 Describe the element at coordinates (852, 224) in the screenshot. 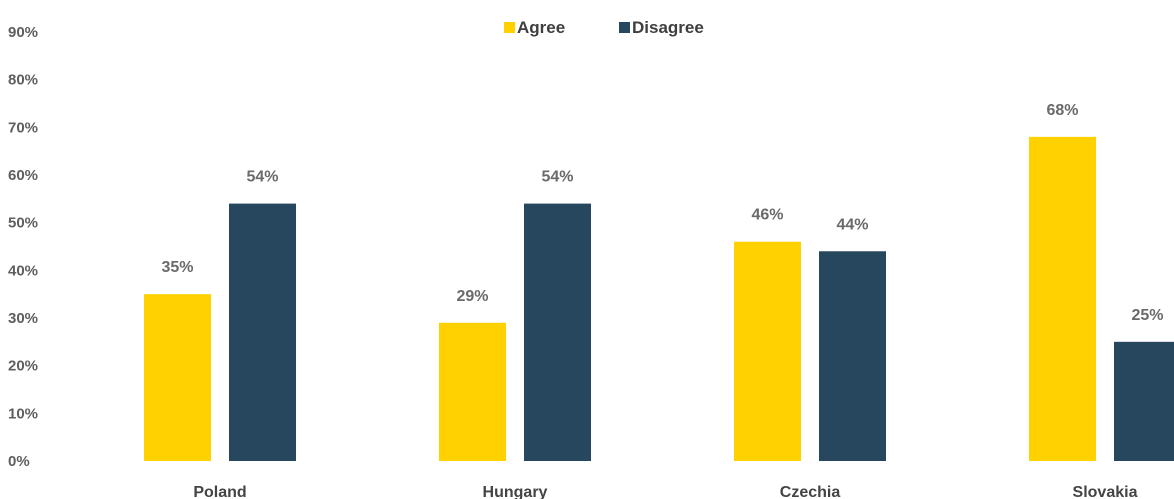

I see `data-label: 44%` at that location.